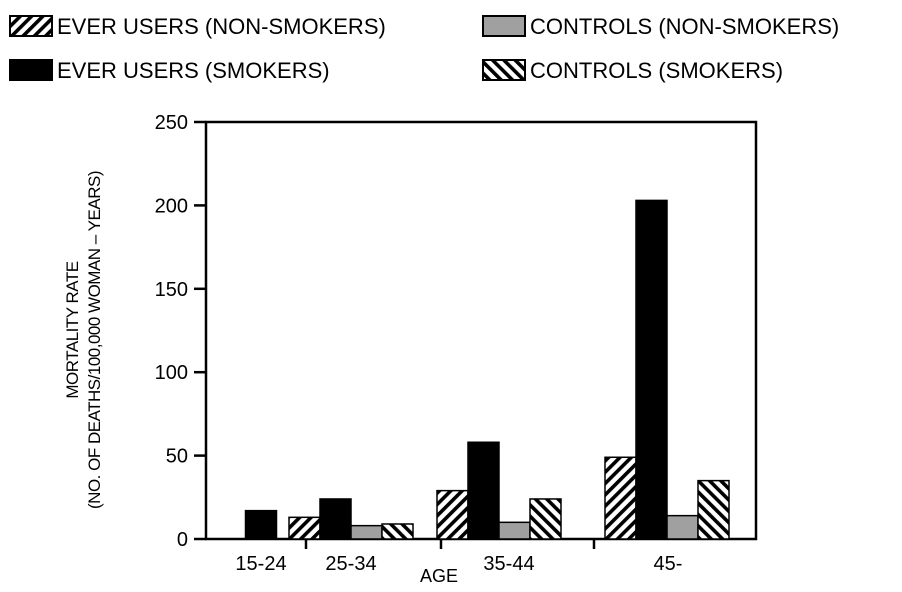 The height and width of the screenshot is (592, 902). I want to click on legend-label: CONTROLS (NON-SMOKERS), so click(684, 26).